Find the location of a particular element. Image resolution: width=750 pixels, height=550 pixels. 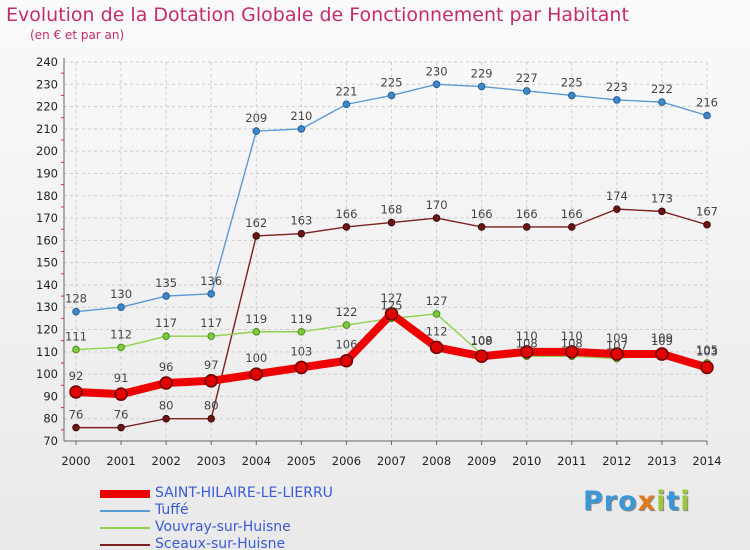

data-label-tuff-: 225 is located at coordinates (572, 82).